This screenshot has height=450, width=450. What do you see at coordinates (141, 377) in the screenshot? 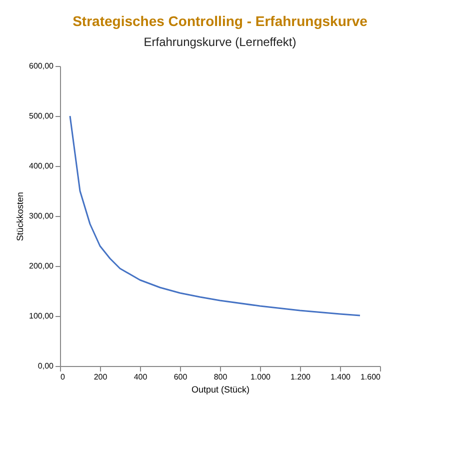
I see `x-tick-label: 400` at bounding box center [141, 377].